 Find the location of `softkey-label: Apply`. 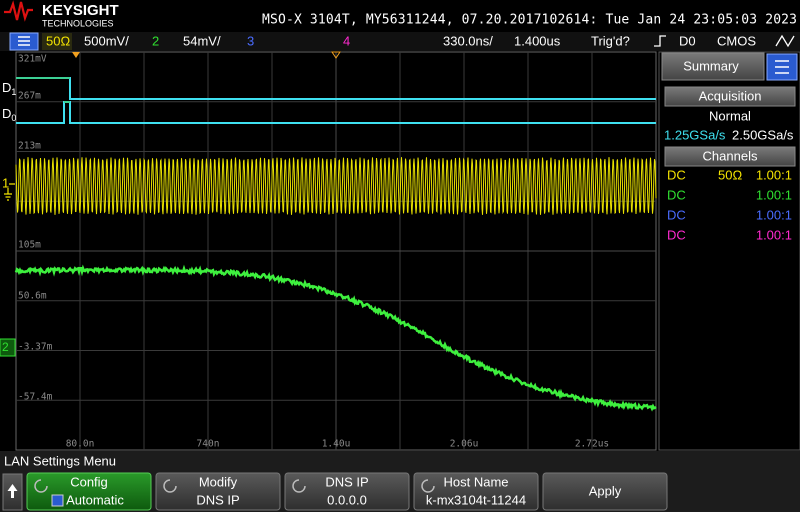

softkey-label: Apply is located at coordinates (605, 490).